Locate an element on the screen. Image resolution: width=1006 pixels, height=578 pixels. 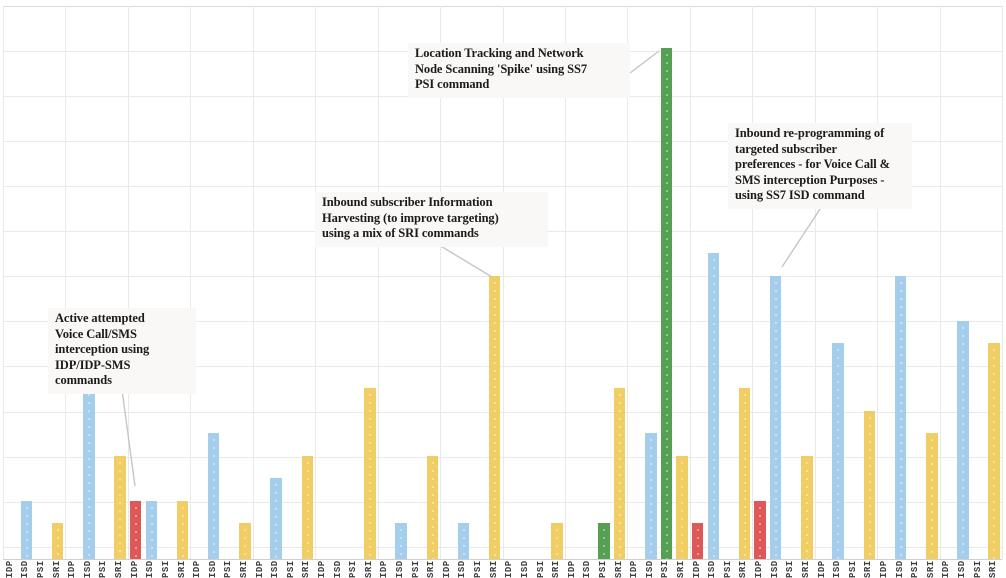
bar-isd-group1 is located at coordinates (26, 529).